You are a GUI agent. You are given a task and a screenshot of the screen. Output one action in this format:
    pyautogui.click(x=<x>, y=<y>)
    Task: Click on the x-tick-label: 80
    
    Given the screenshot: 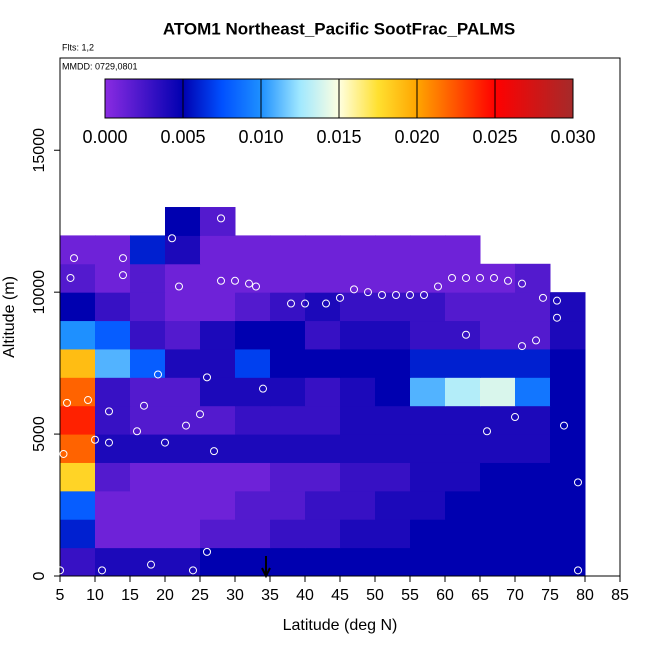 What is the action you would take?
    pyautogui.click(x=585, y=595)
    